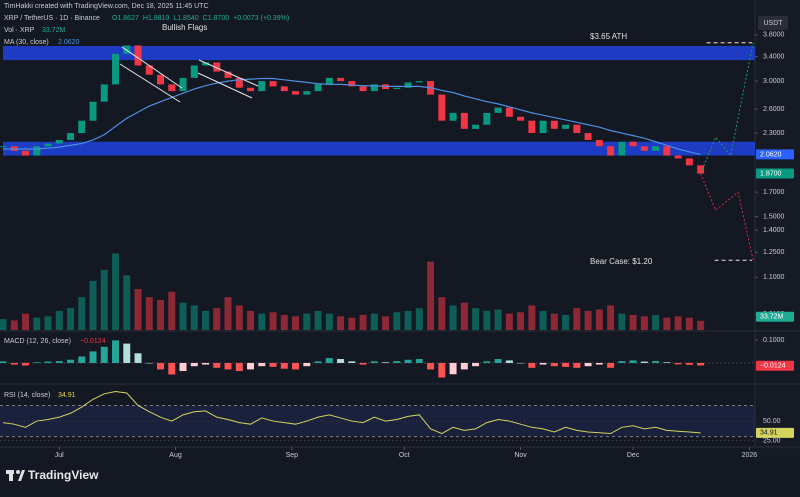  Describe the element at coordinates (379, 53) in the screenshot. I see `zone` at that location.